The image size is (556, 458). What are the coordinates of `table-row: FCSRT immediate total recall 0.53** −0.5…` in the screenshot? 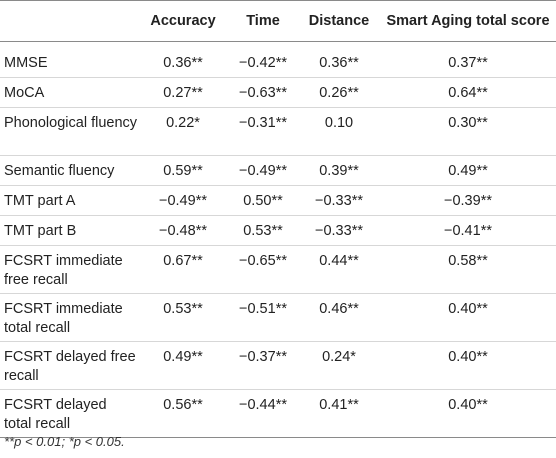 It's located at (278, 317).